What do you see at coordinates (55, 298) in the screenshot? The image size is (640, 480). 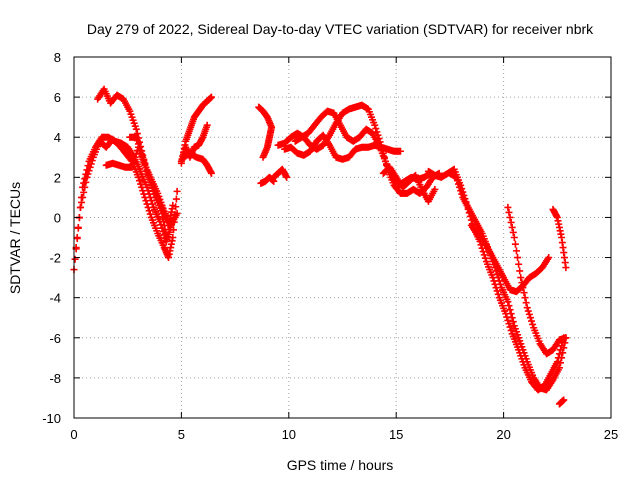 I see `y-tick-label: -4` at bounding box center [55, 298].